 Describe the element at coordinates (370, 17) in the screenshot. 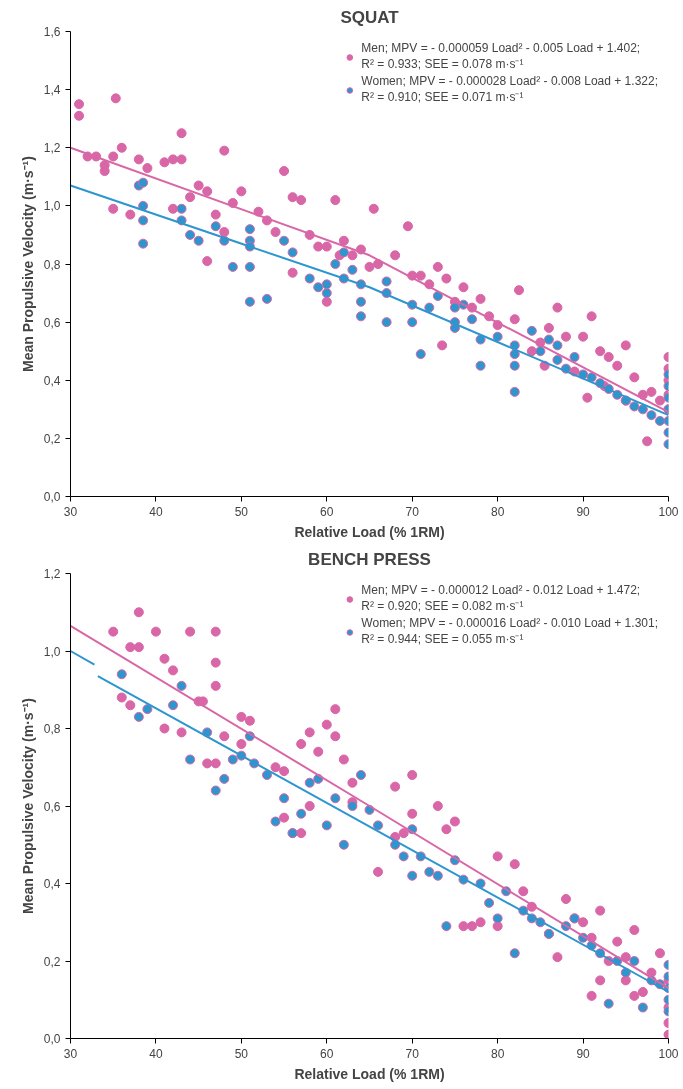

I see `chart-title: SQUAT` at that location.